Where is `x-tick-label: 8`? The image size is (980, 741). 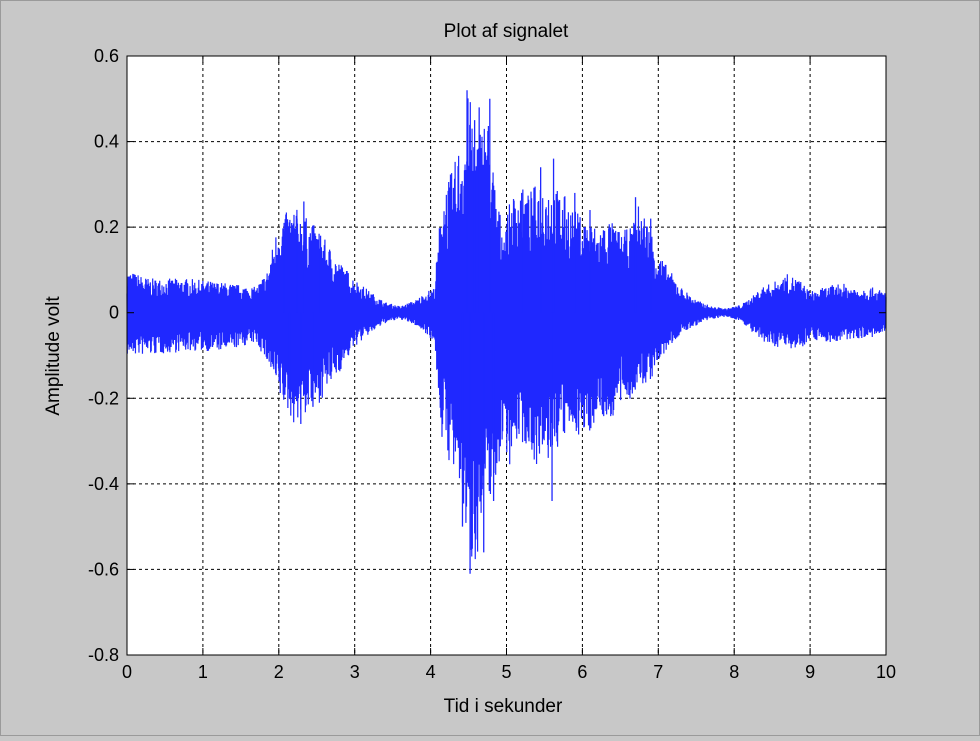
x-tick-label: 8 is located at coordinates (734, 672).